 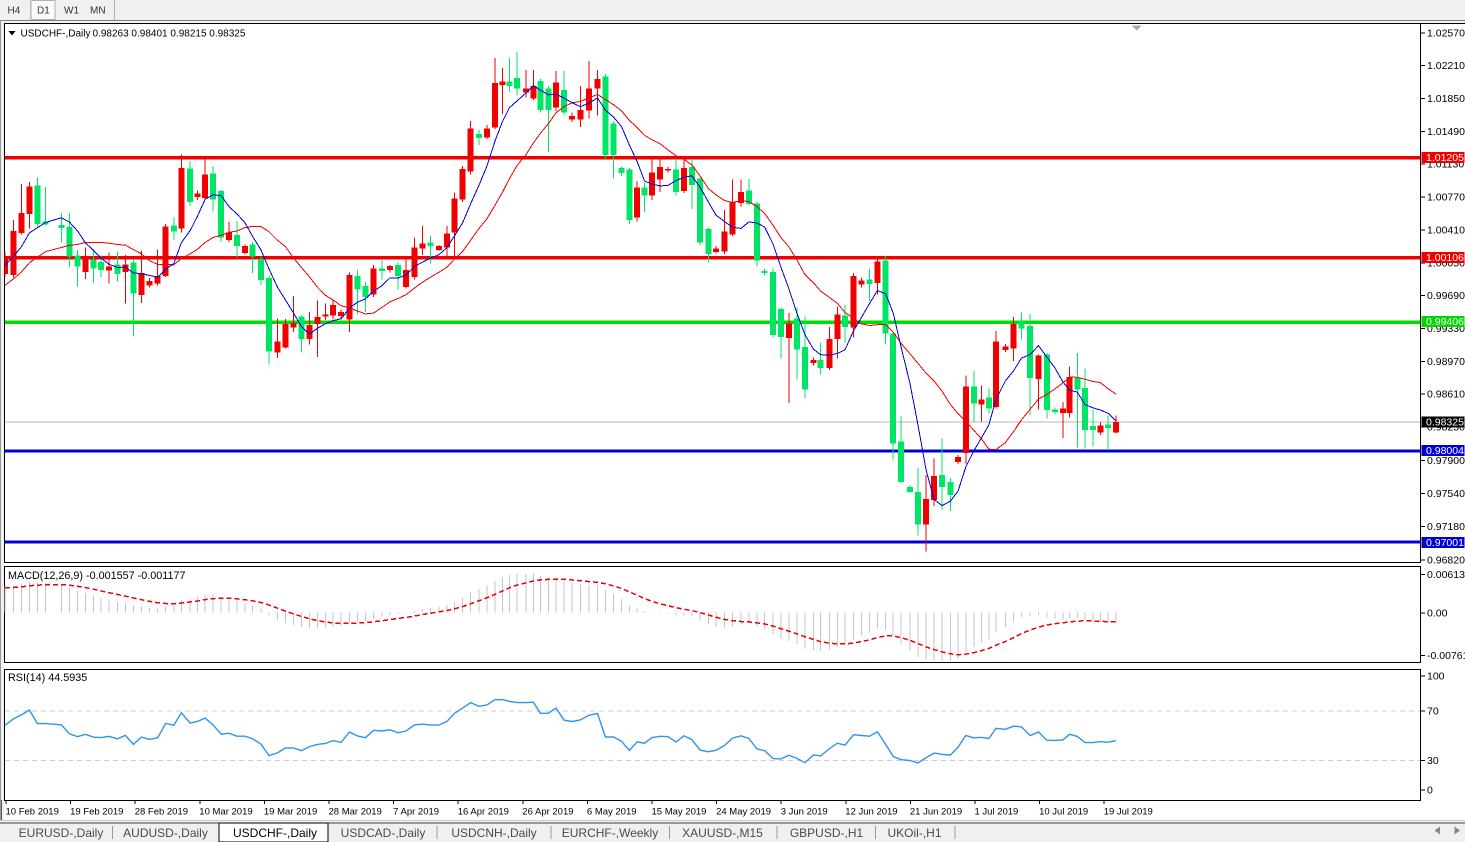 I want to click on svg-text: 30, so click(x=1433, y=761).